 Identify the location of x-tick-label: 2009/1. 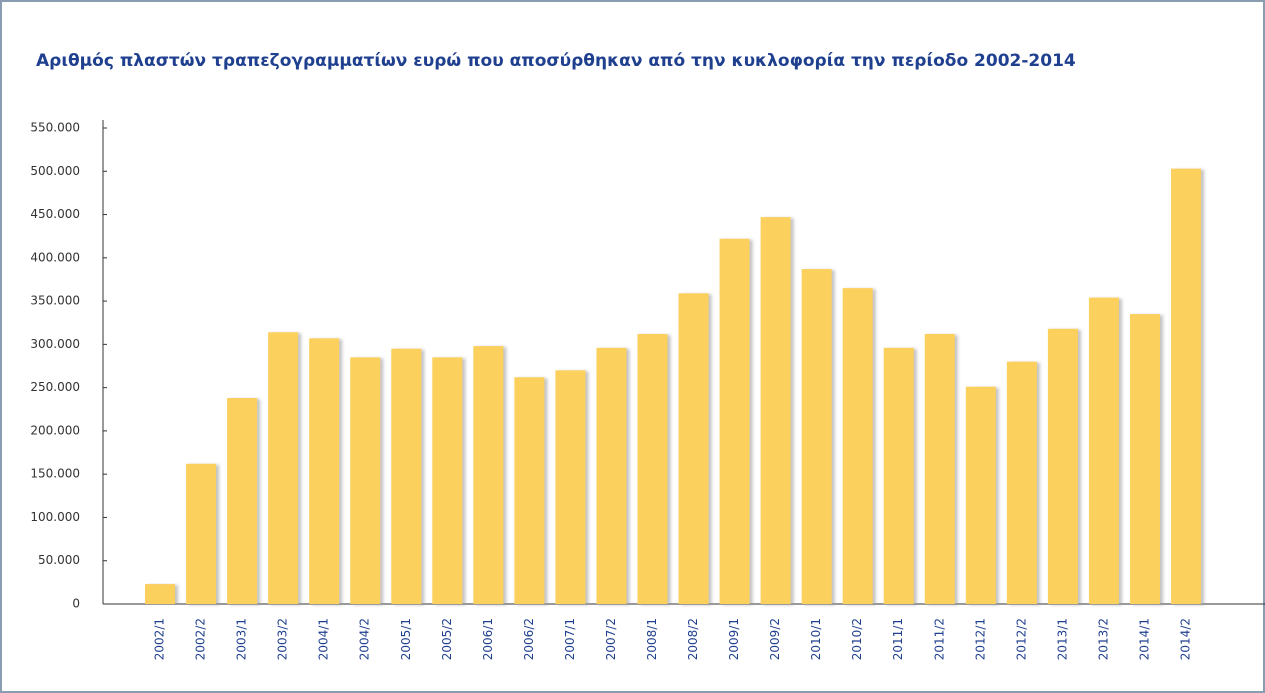
(734, 639).